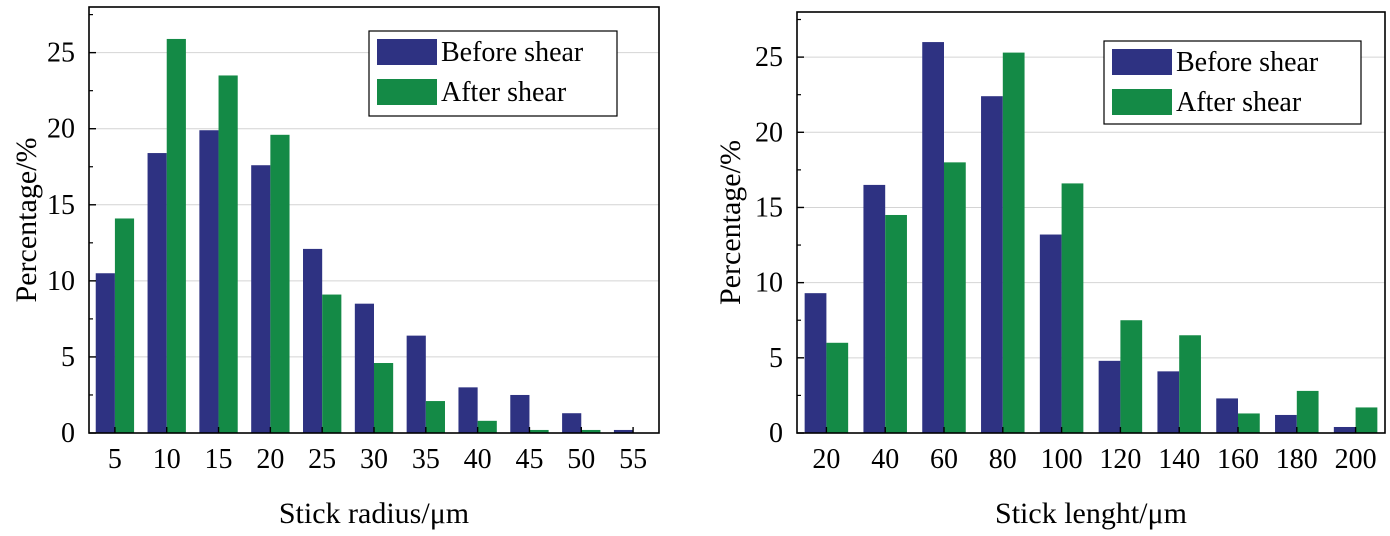 This screenshot has width=1390, height=536. Describe the element at coordinates (1091, 513) in the screenshot. I see `x-axis-label: Stick lenght/μm` at that location.